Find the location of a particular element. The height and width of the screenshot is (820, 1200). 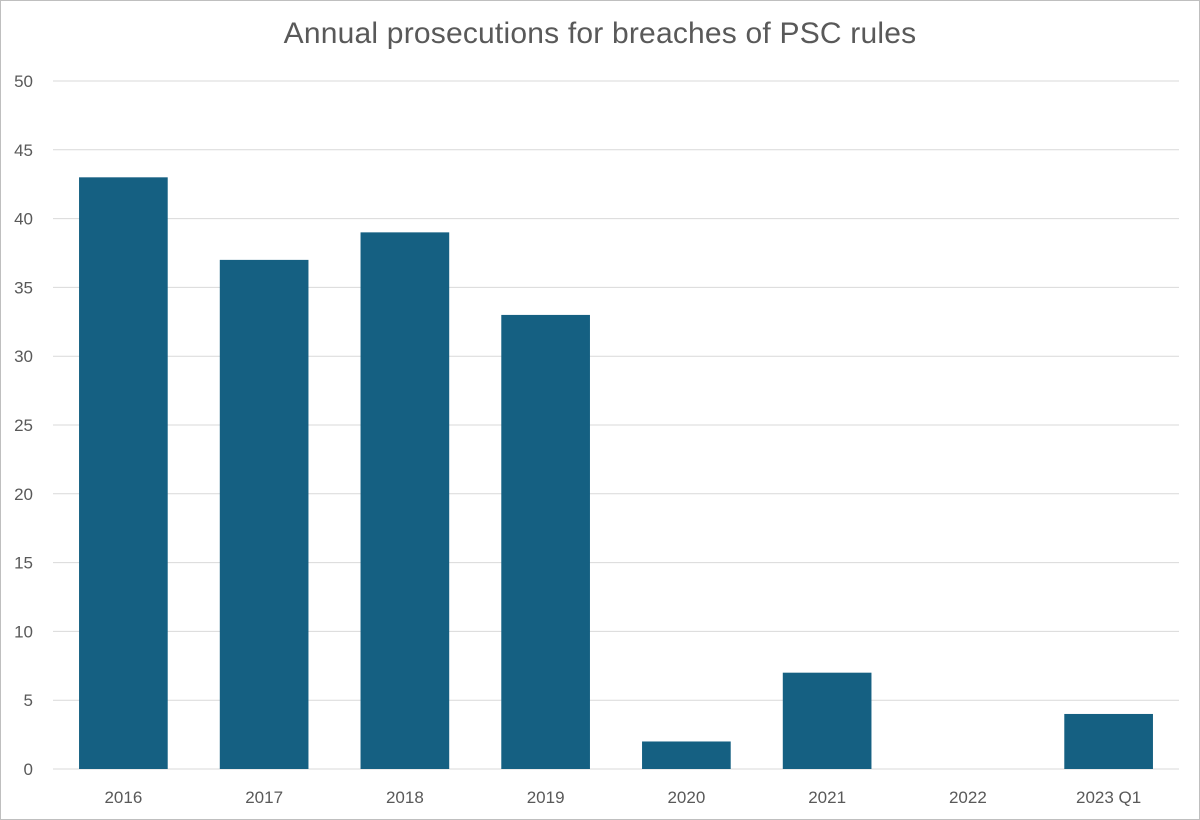

x-tick-label: 2016 is located at coordinates (123, 797).